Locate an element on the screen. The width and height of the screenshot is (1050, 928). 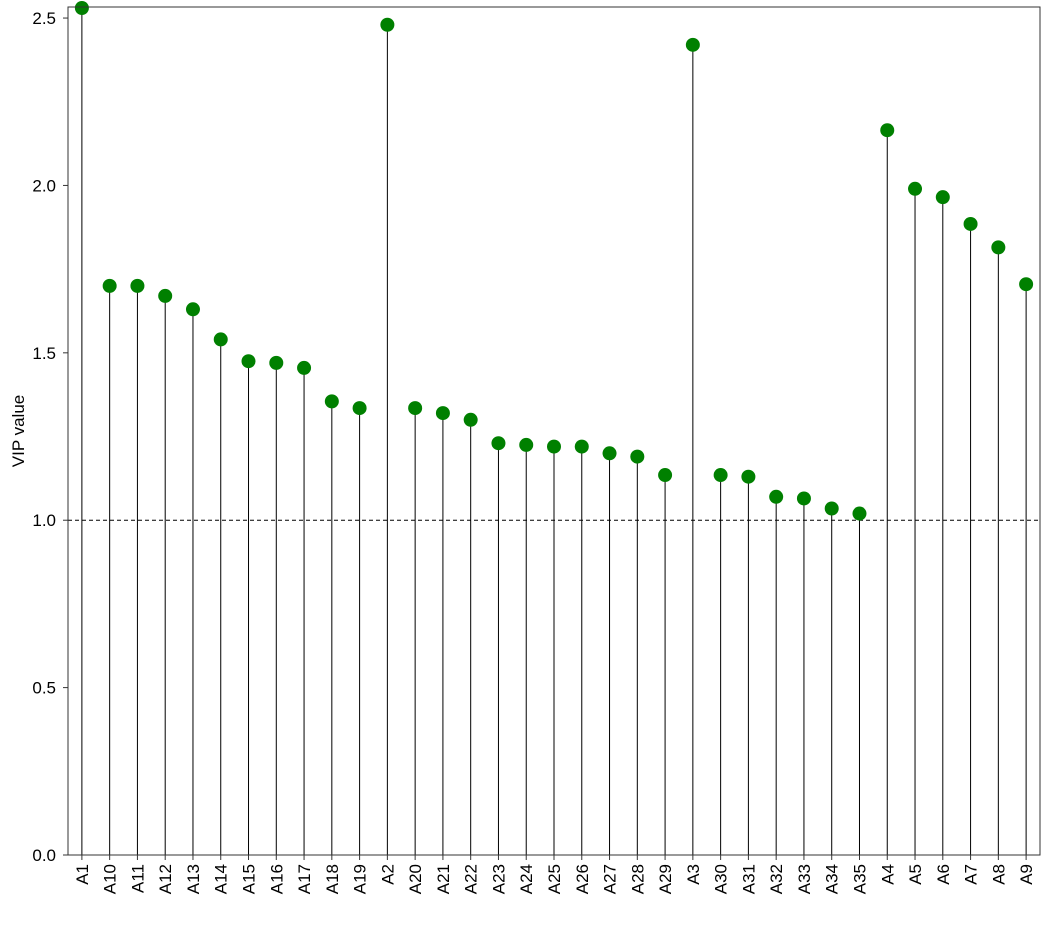
x-tick-label: A27 is located at coordinates (610, 879).